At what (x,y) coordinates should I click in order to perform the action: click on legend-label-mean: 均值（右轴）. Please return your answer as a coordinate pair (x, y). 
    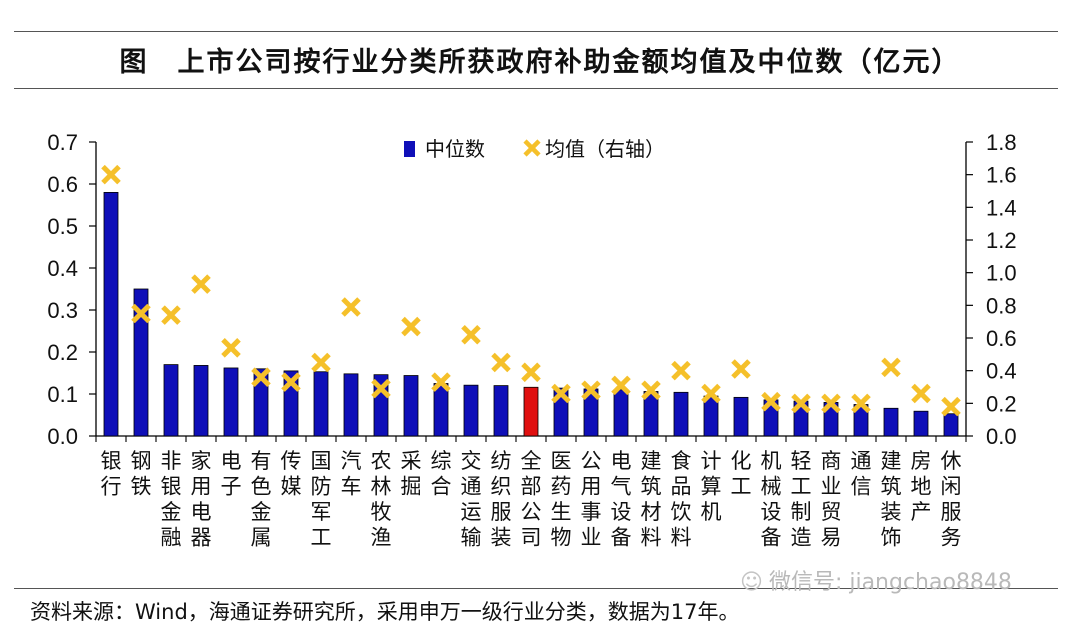
    Looking at the image, I should click on (605, 149).